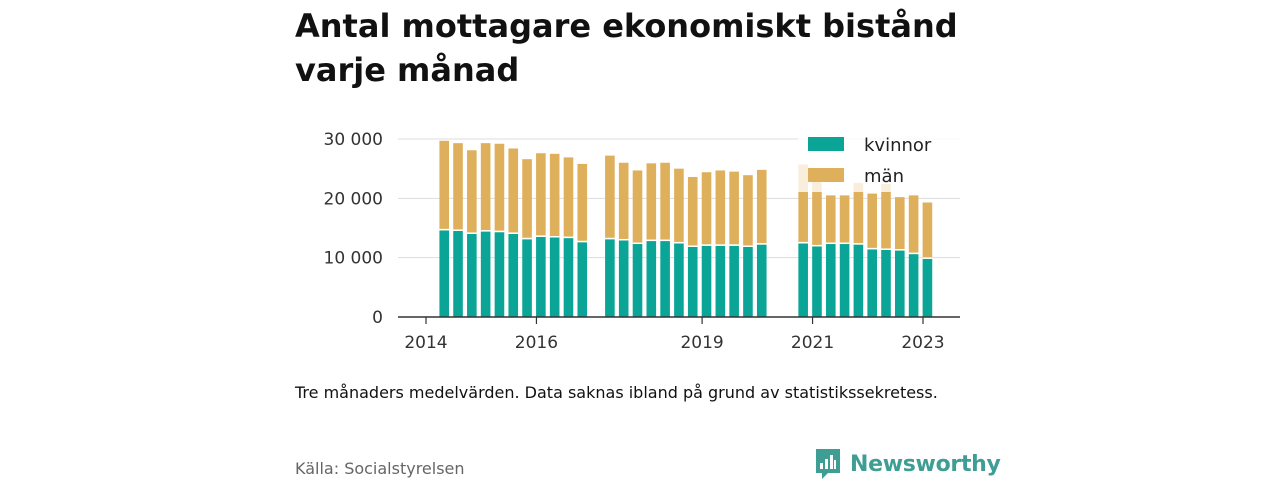 Image resolution: width=1280 pixels, height=481 pixels. I want to click on x-tick-label: 2021, so click(812, 343).